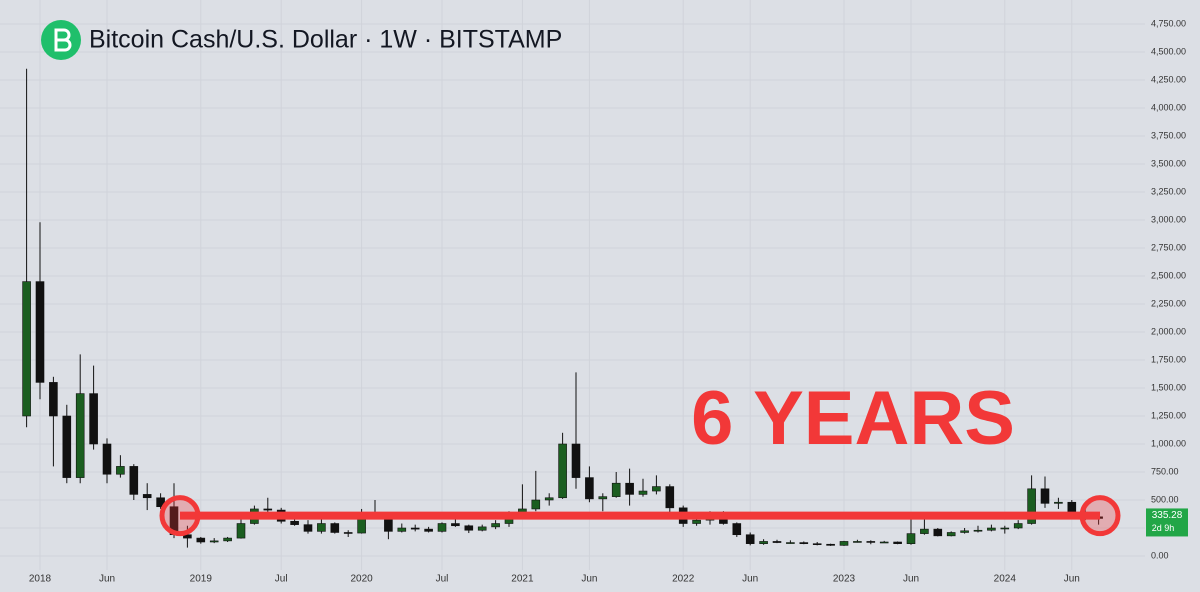 The height and width of the screenshot is (592, 1200). What do you see at coordinates (1165, 499) in the screenshot?
I see `y-tick-label: 500.00` at bounding box center [1165, 499].